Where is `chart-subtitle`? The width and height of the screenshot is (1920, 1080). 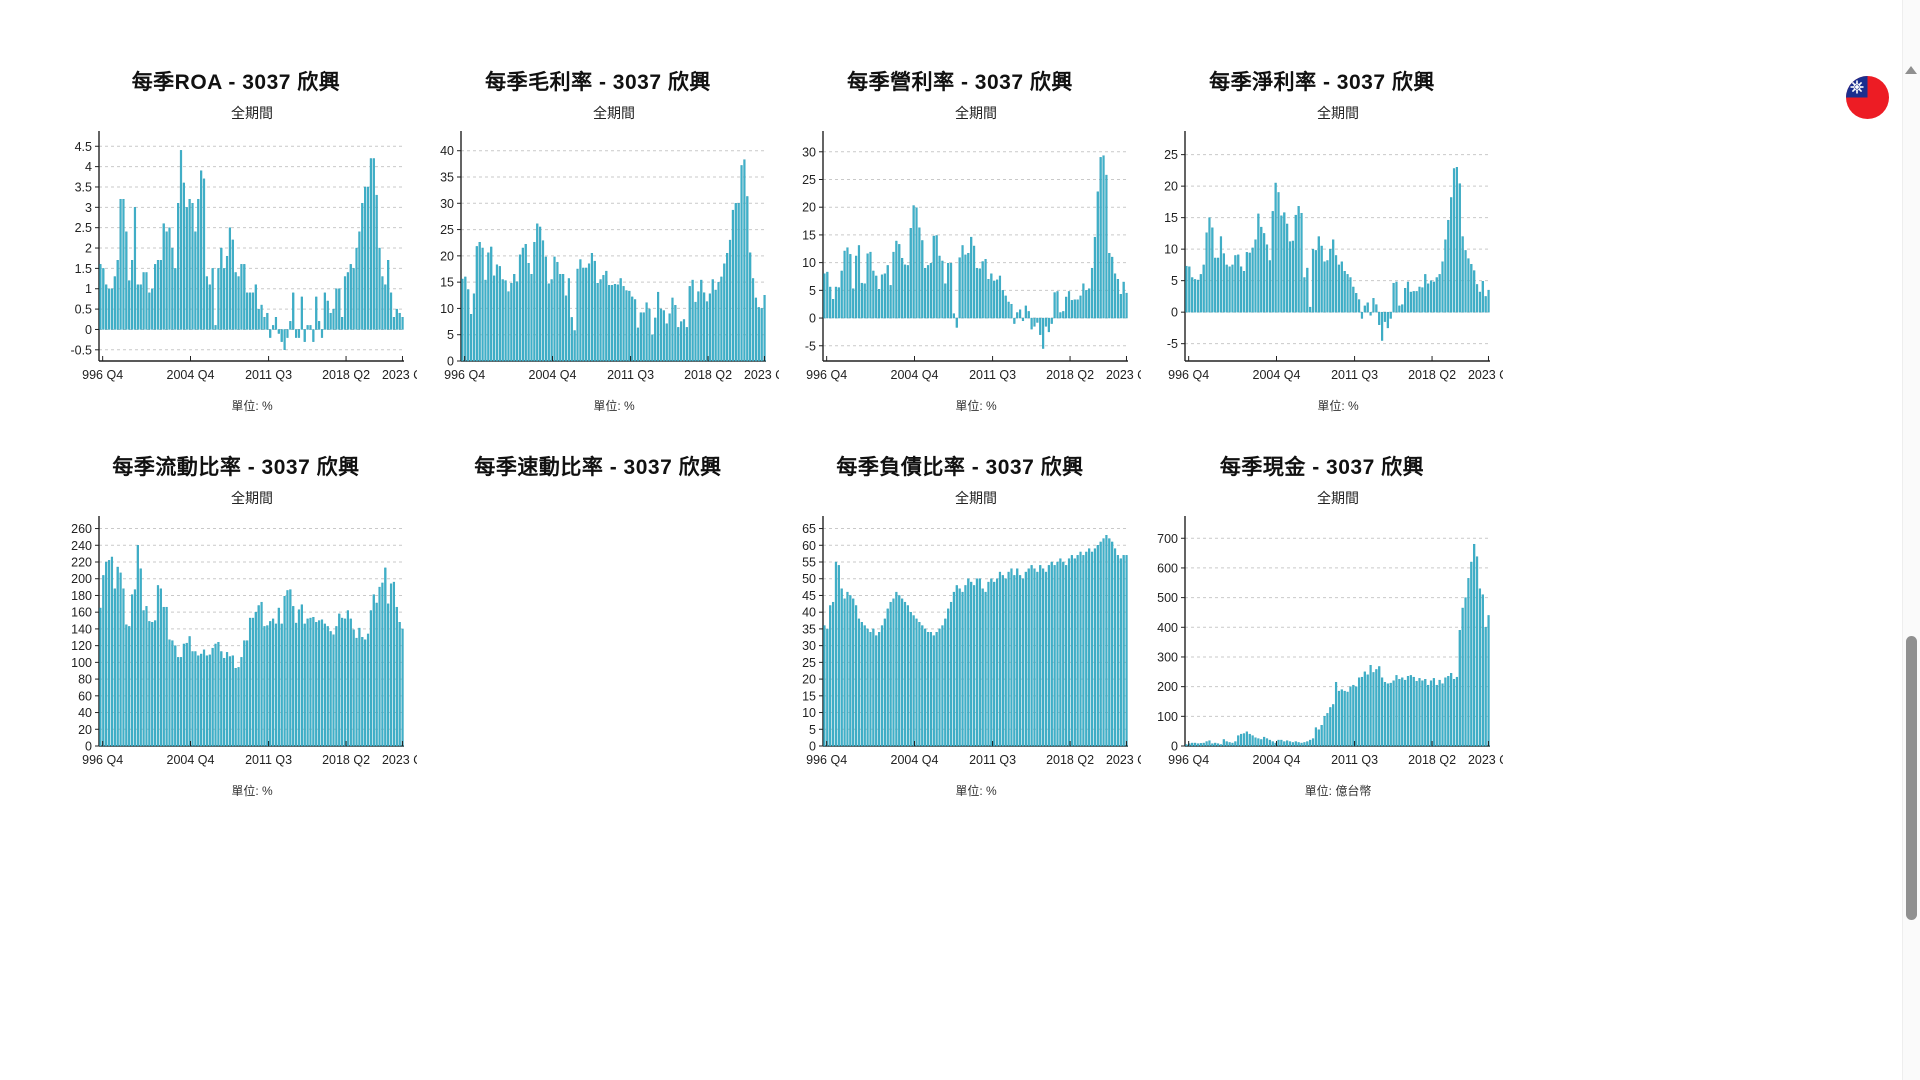
chart-subtitle is located at coordinates (598, 497).